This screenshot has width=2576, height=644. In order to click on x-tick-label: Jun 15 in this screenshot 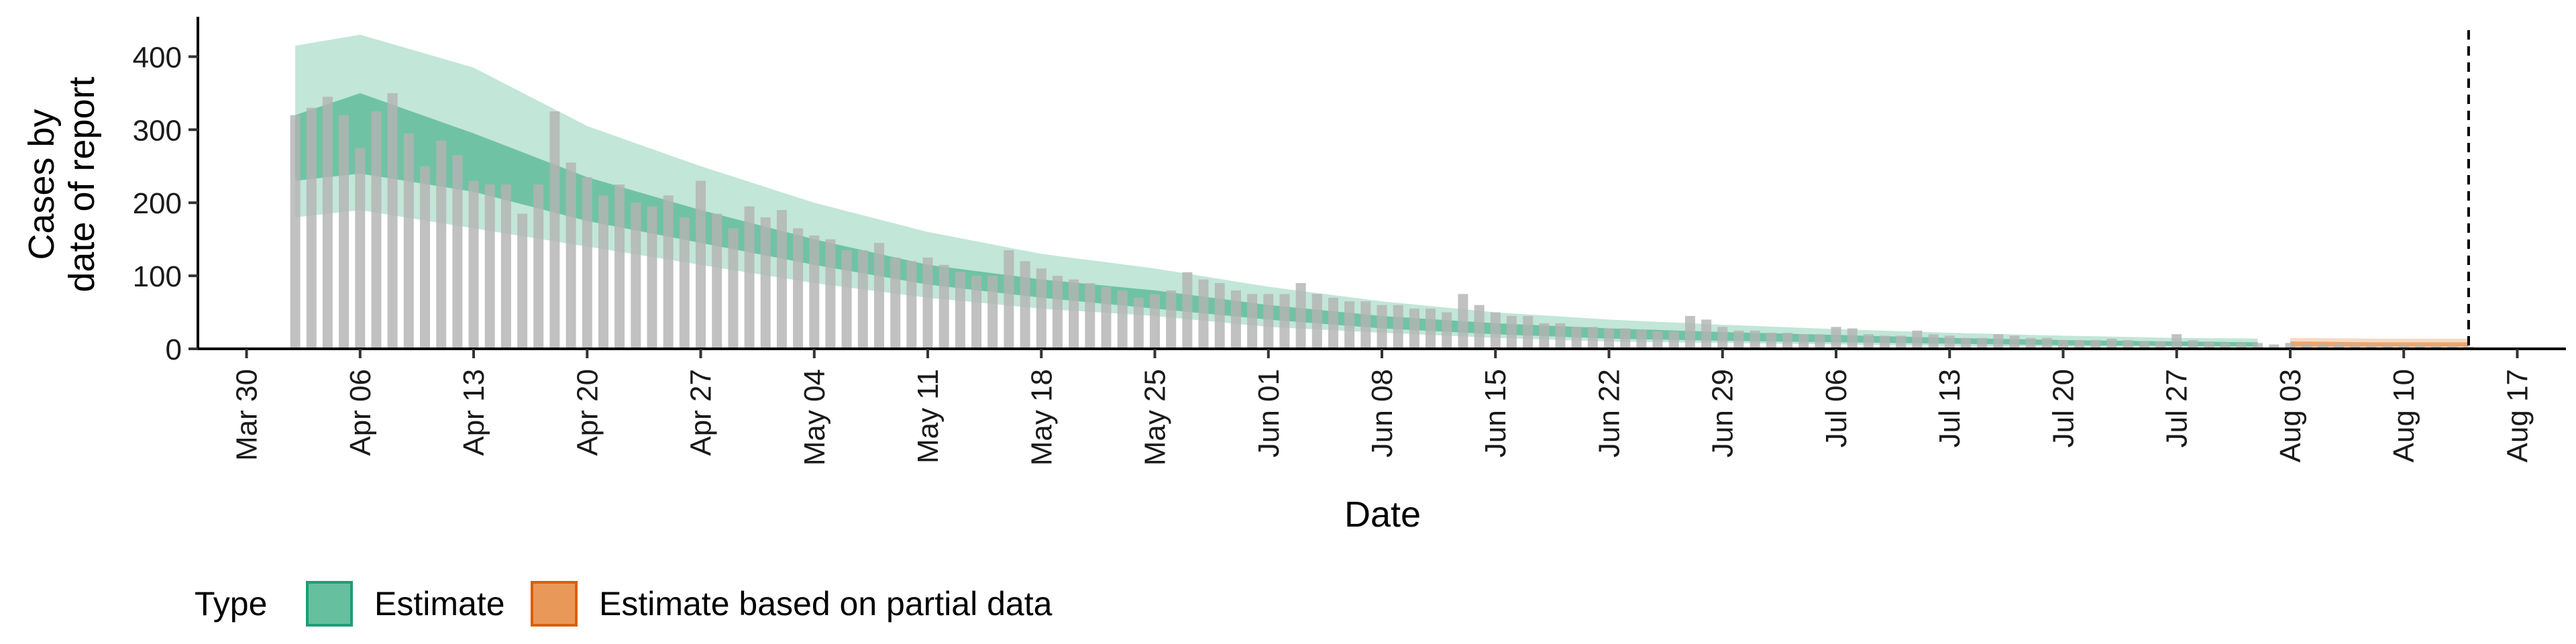, I will do `click(1495, 413)`.